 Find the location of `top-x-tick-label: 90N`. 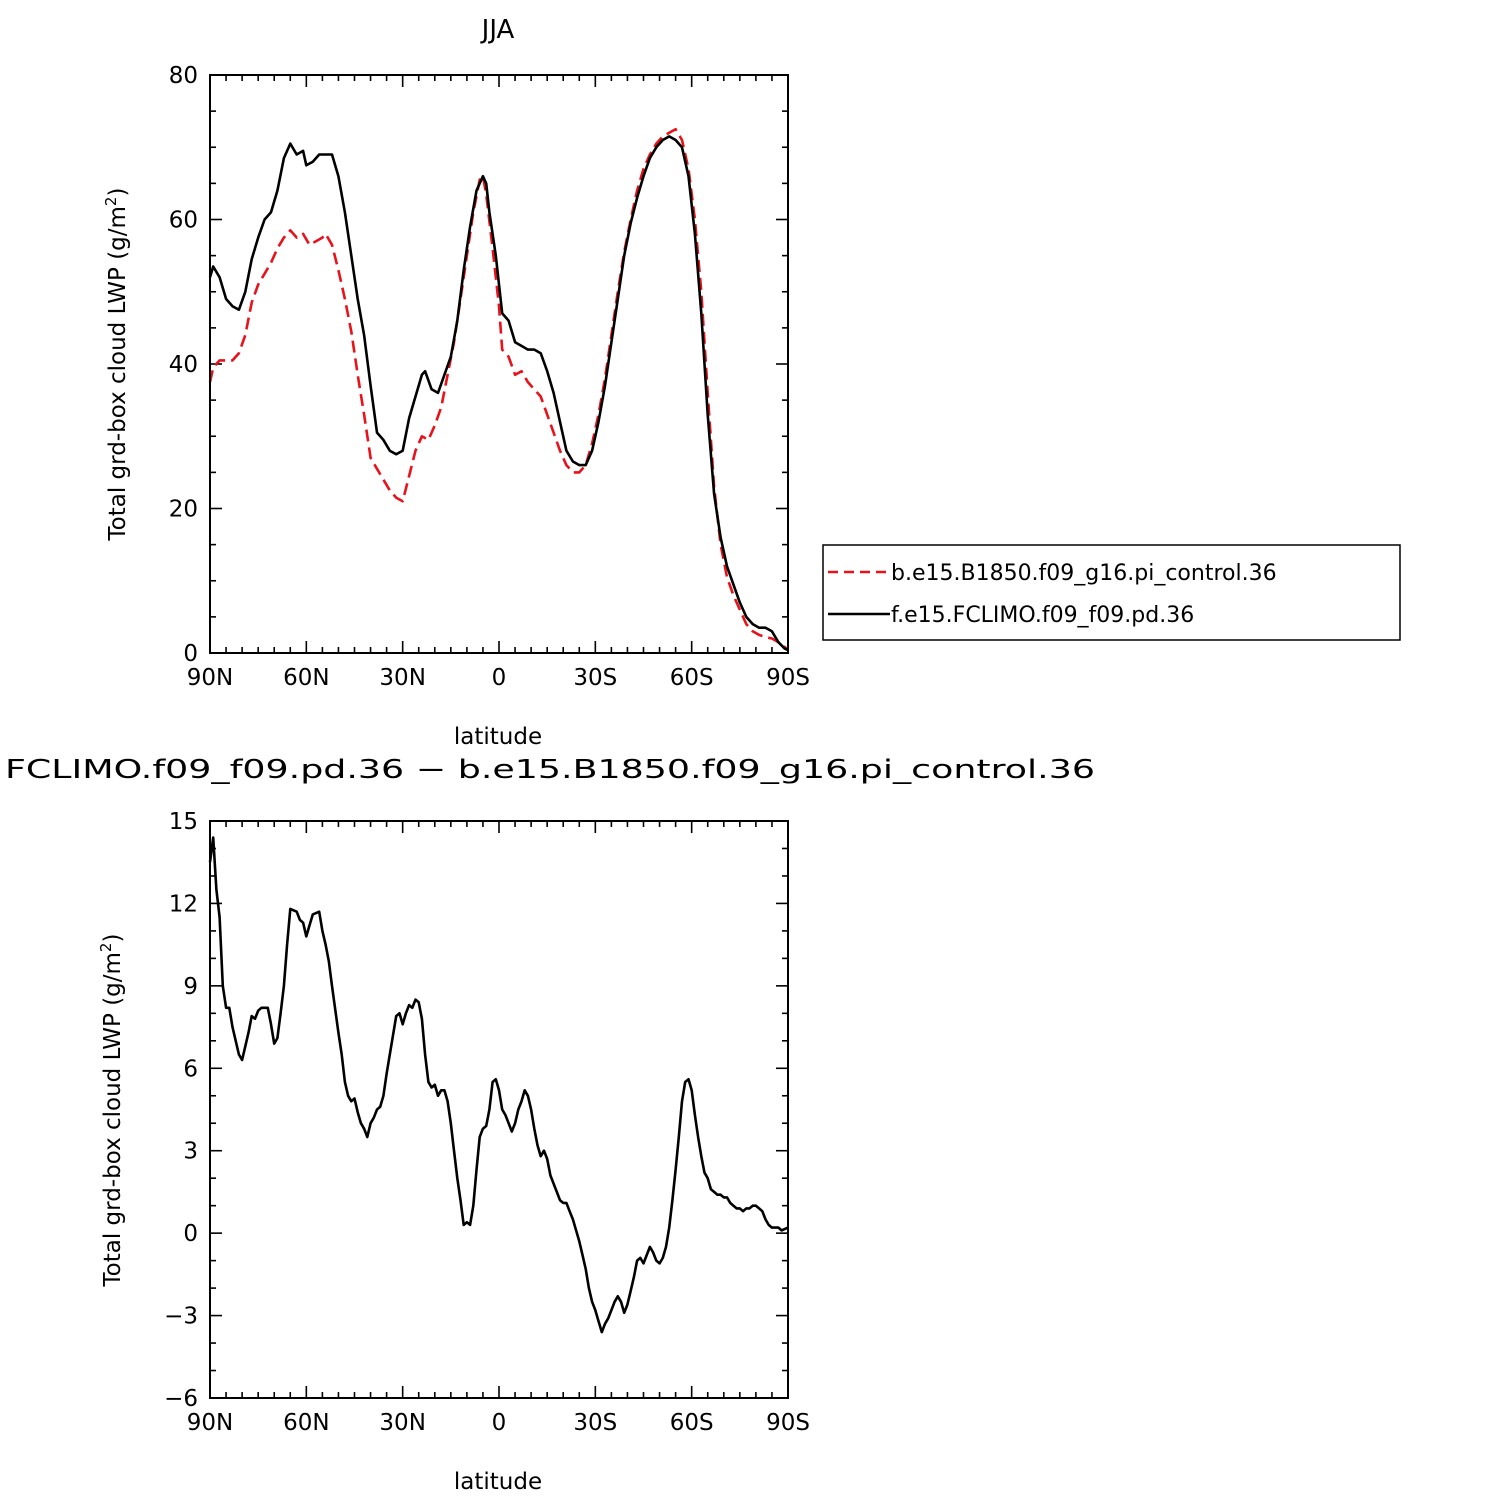

top-x-tick-label: 90N is located at coordinates (210, 678).